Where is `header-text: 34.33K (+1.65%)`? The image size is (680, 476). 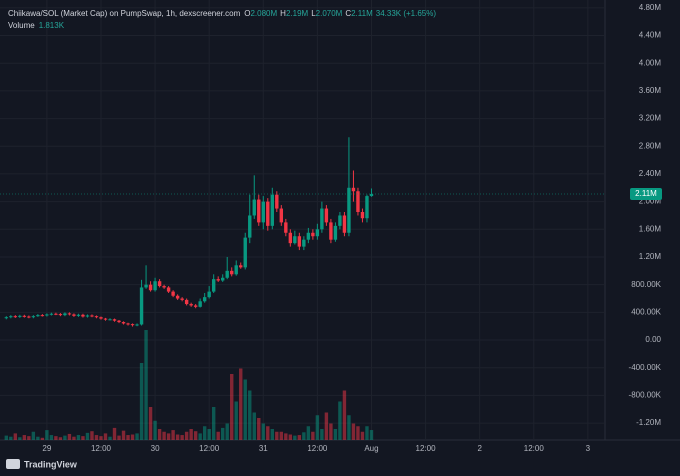 header-text: 34.33K (+1.65%) is located at coordinates (406, 13).